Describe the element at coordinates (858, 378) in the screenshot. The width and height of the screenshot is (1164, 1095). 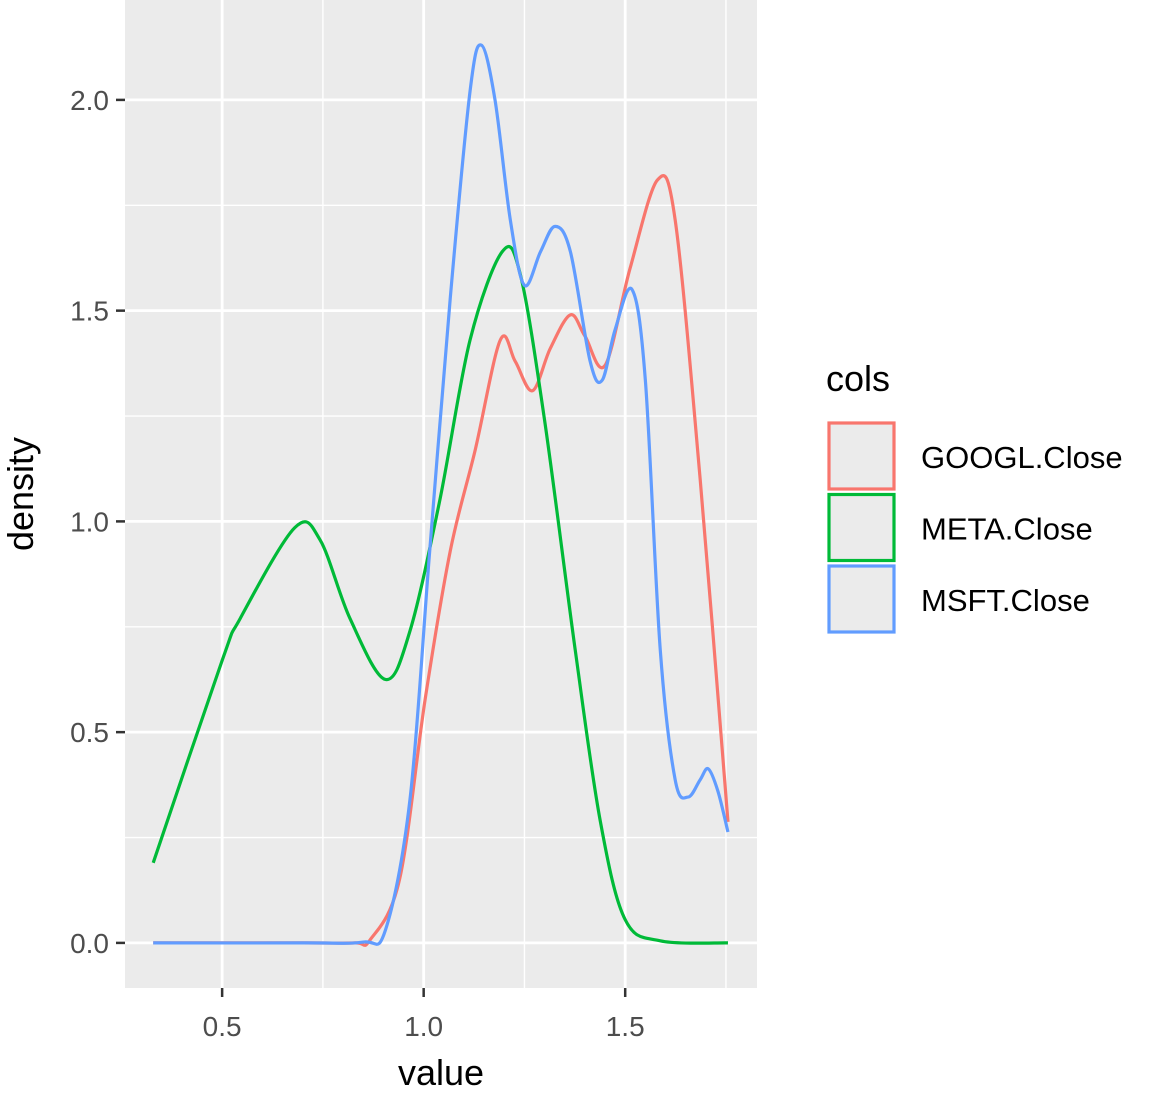
I see `legend-title: cols` at that location.